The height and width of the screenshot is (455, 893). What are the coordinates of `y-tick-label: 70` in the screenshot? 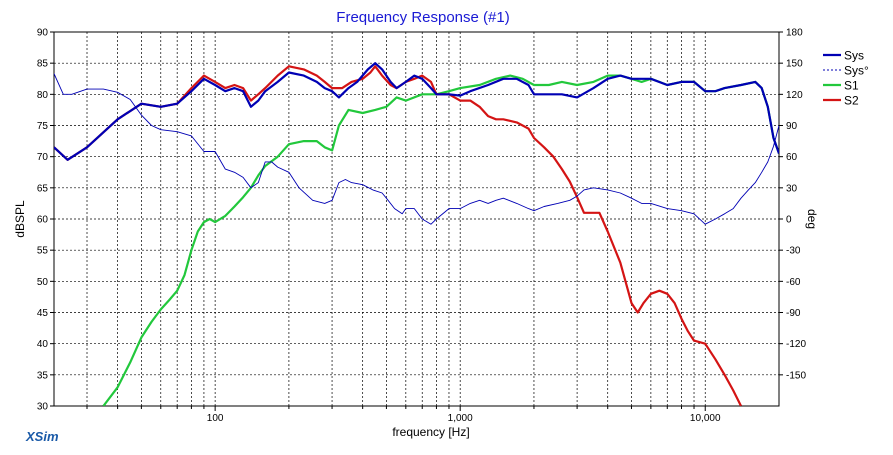 It's located at (43, 157).